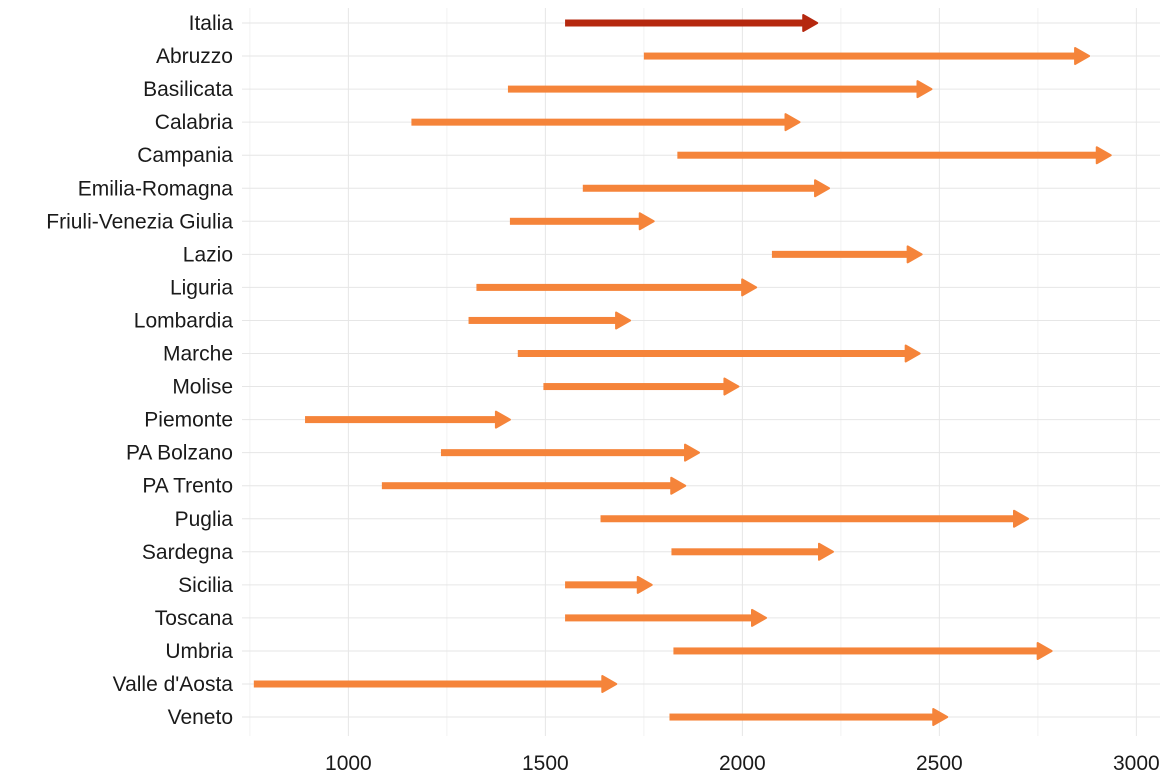 This screenshot has width=1171, height=782. Describe the element at coordinates (205, 585) in the screenshot. I see `category-label: Sicilia` at that location.